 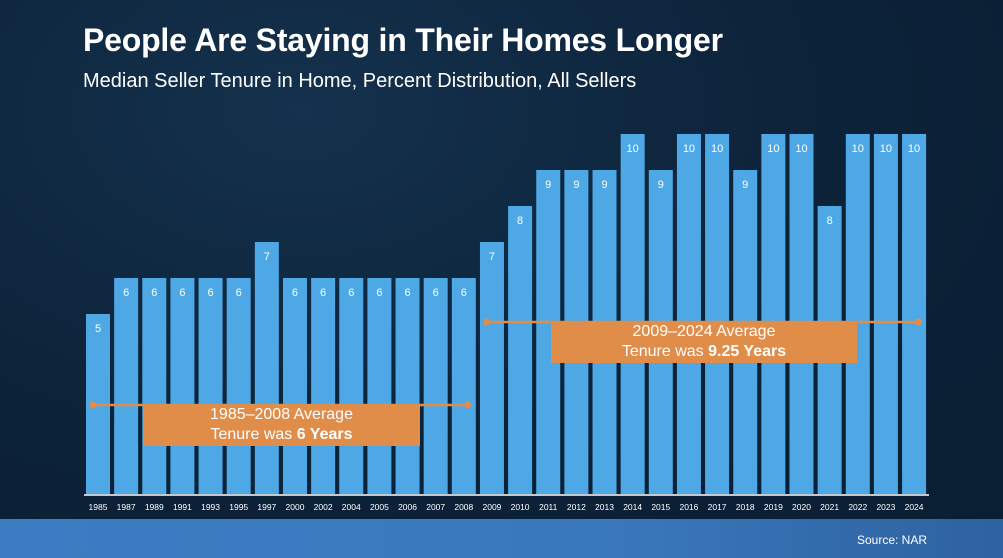 I want to click on x-tick-1985: 1985, so click(x=98, y=507).